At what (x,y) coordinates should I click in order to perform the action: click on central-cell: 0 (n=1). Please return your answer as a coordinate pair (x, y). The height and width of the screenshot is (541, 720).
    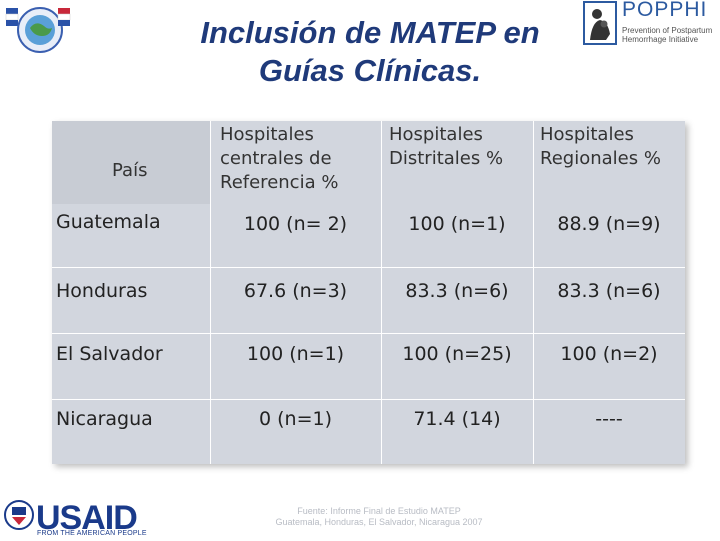
    Looking at the image, I should click on (295, 419).